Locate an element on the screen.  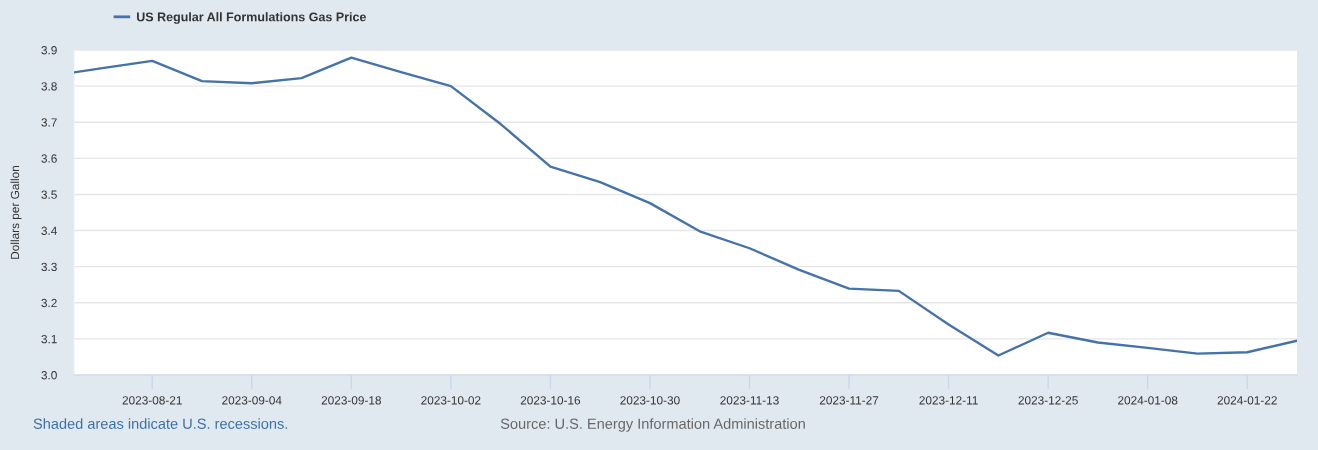
x-tick-label: 2024-01-22 is located at coordinates (1247, 400).